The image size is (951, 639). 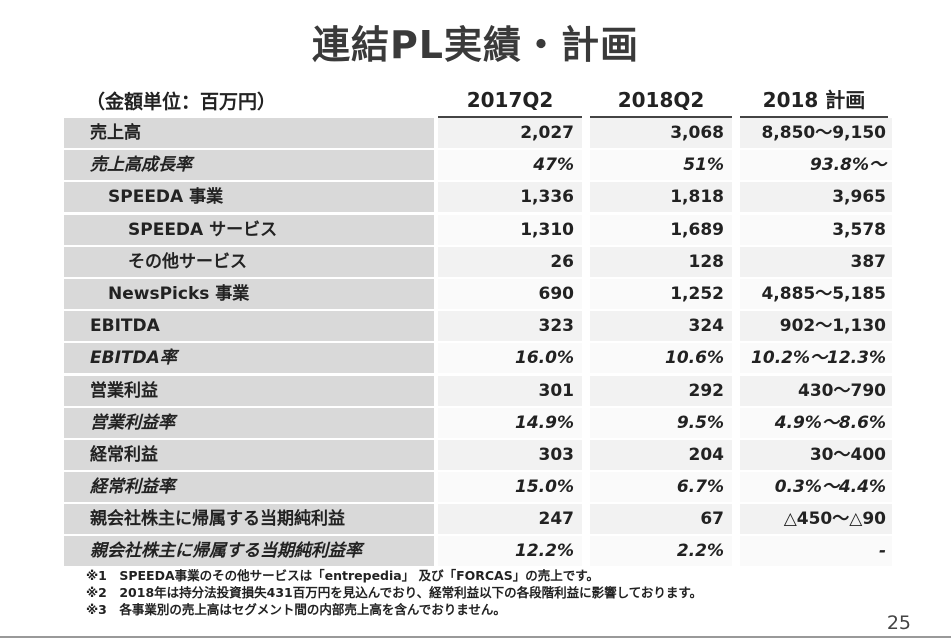 What do you see at coordinates (249, 487) in the screenshot?
I see `row-label: 経常利益率` at bounding box center [249, 487].